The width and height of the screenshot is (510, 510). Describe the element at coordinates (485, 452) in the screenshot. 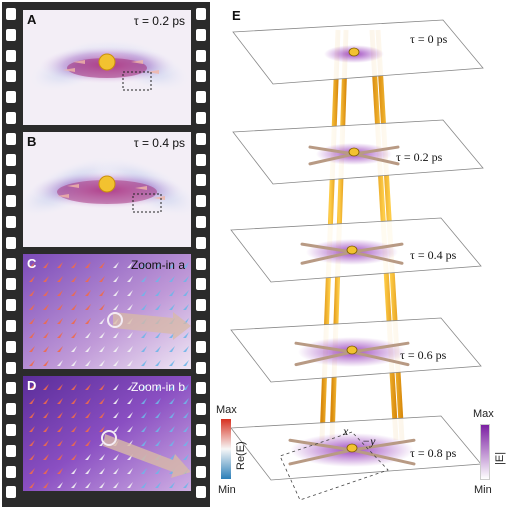

I see `abs-colorbar` at that location.